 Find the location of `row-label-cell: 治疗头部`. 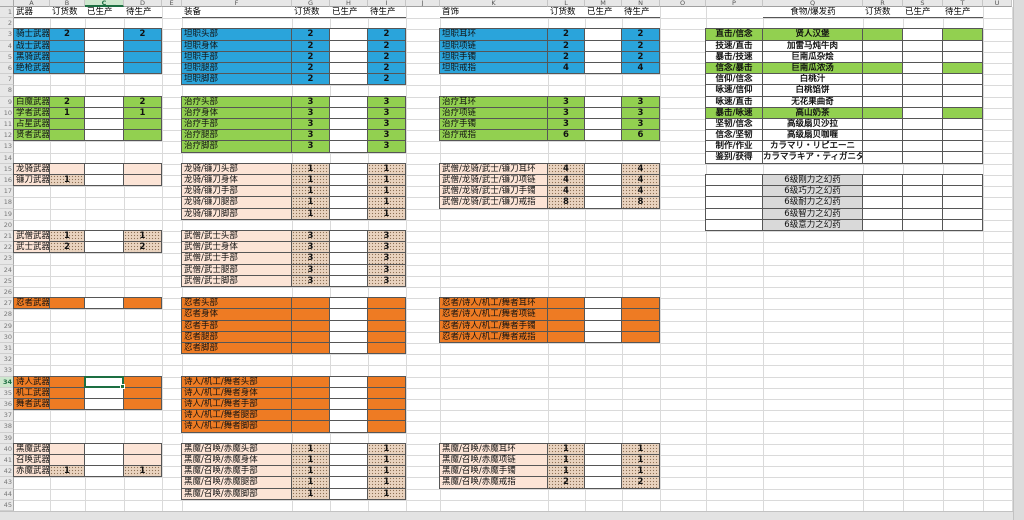

row-label-cell: 治疗头部 is located at coordinates (237, 102).